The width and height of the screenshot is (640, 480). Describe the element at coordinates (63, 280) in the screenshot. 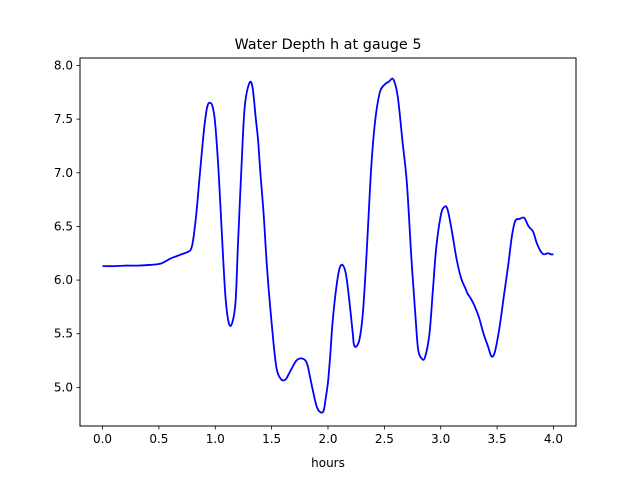

I see `y-tick-label: 6.0` at that location.